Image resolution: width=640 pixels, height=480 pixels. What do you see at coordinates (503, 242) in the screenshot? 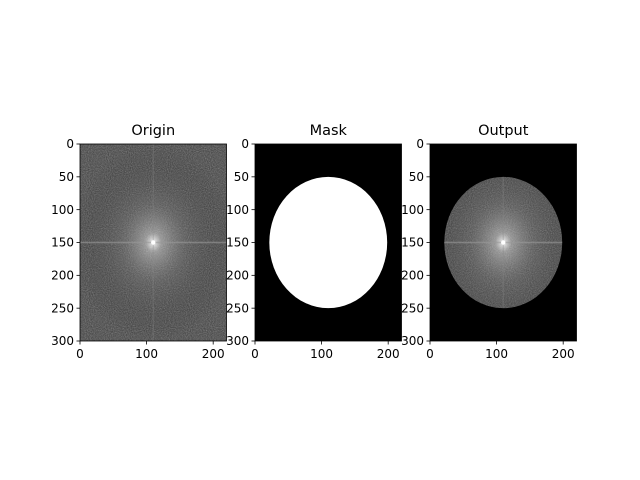
I see `image-output` at bounding box center [503, 242].